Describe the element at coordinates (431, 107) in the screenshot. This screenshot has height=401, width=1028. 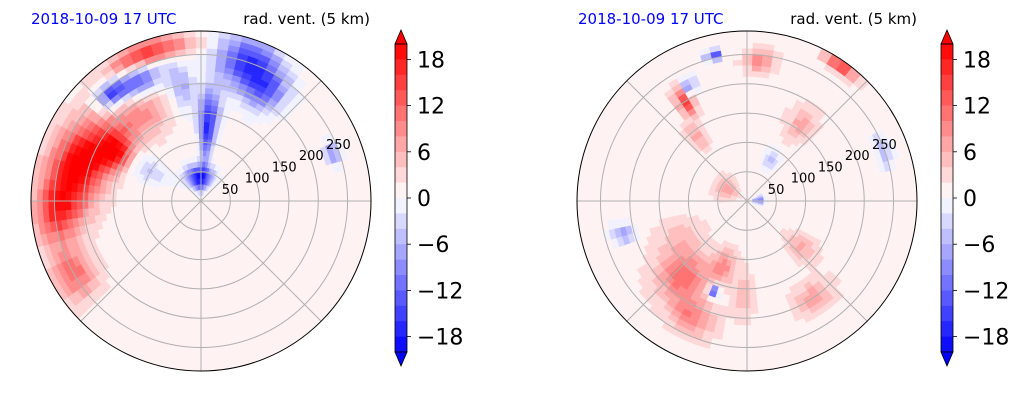
I see `colorbar-tick-label: 12` at that location.